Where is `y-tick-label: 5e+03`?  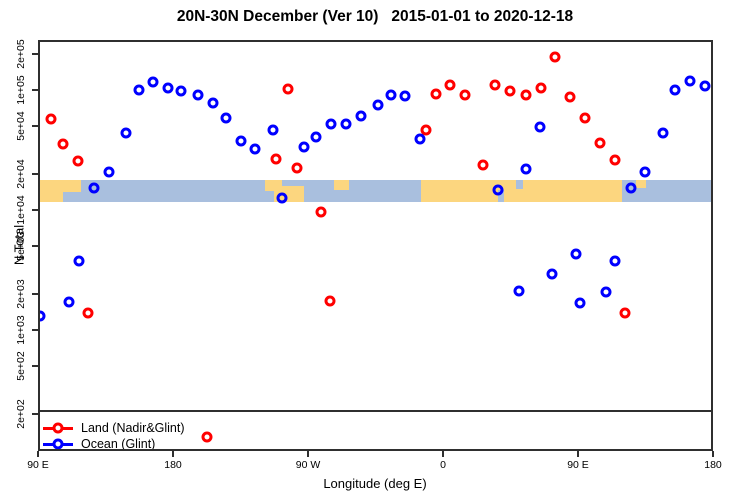 y-tick-label: 5e+03 is located at coordinates (21, 246).